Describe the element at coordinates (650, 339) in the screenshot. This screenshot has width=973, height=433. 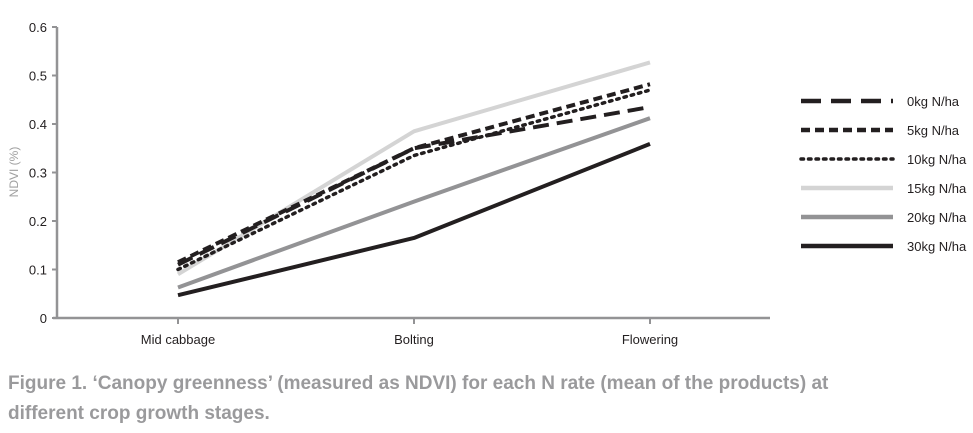
I see `x-tick-label: Flowering` at that location.